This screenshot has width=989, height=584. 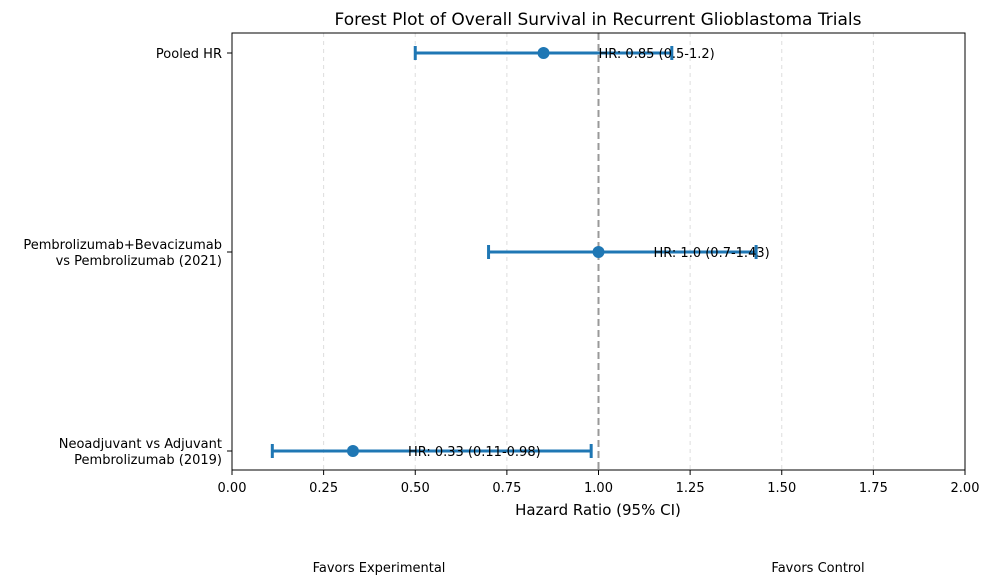 What do you see at coordinates (474, 452) in the screenshot?
I see `hr-annotation: HR: 0.33 (0.11-0.98)` at bounding box center [474, 452].